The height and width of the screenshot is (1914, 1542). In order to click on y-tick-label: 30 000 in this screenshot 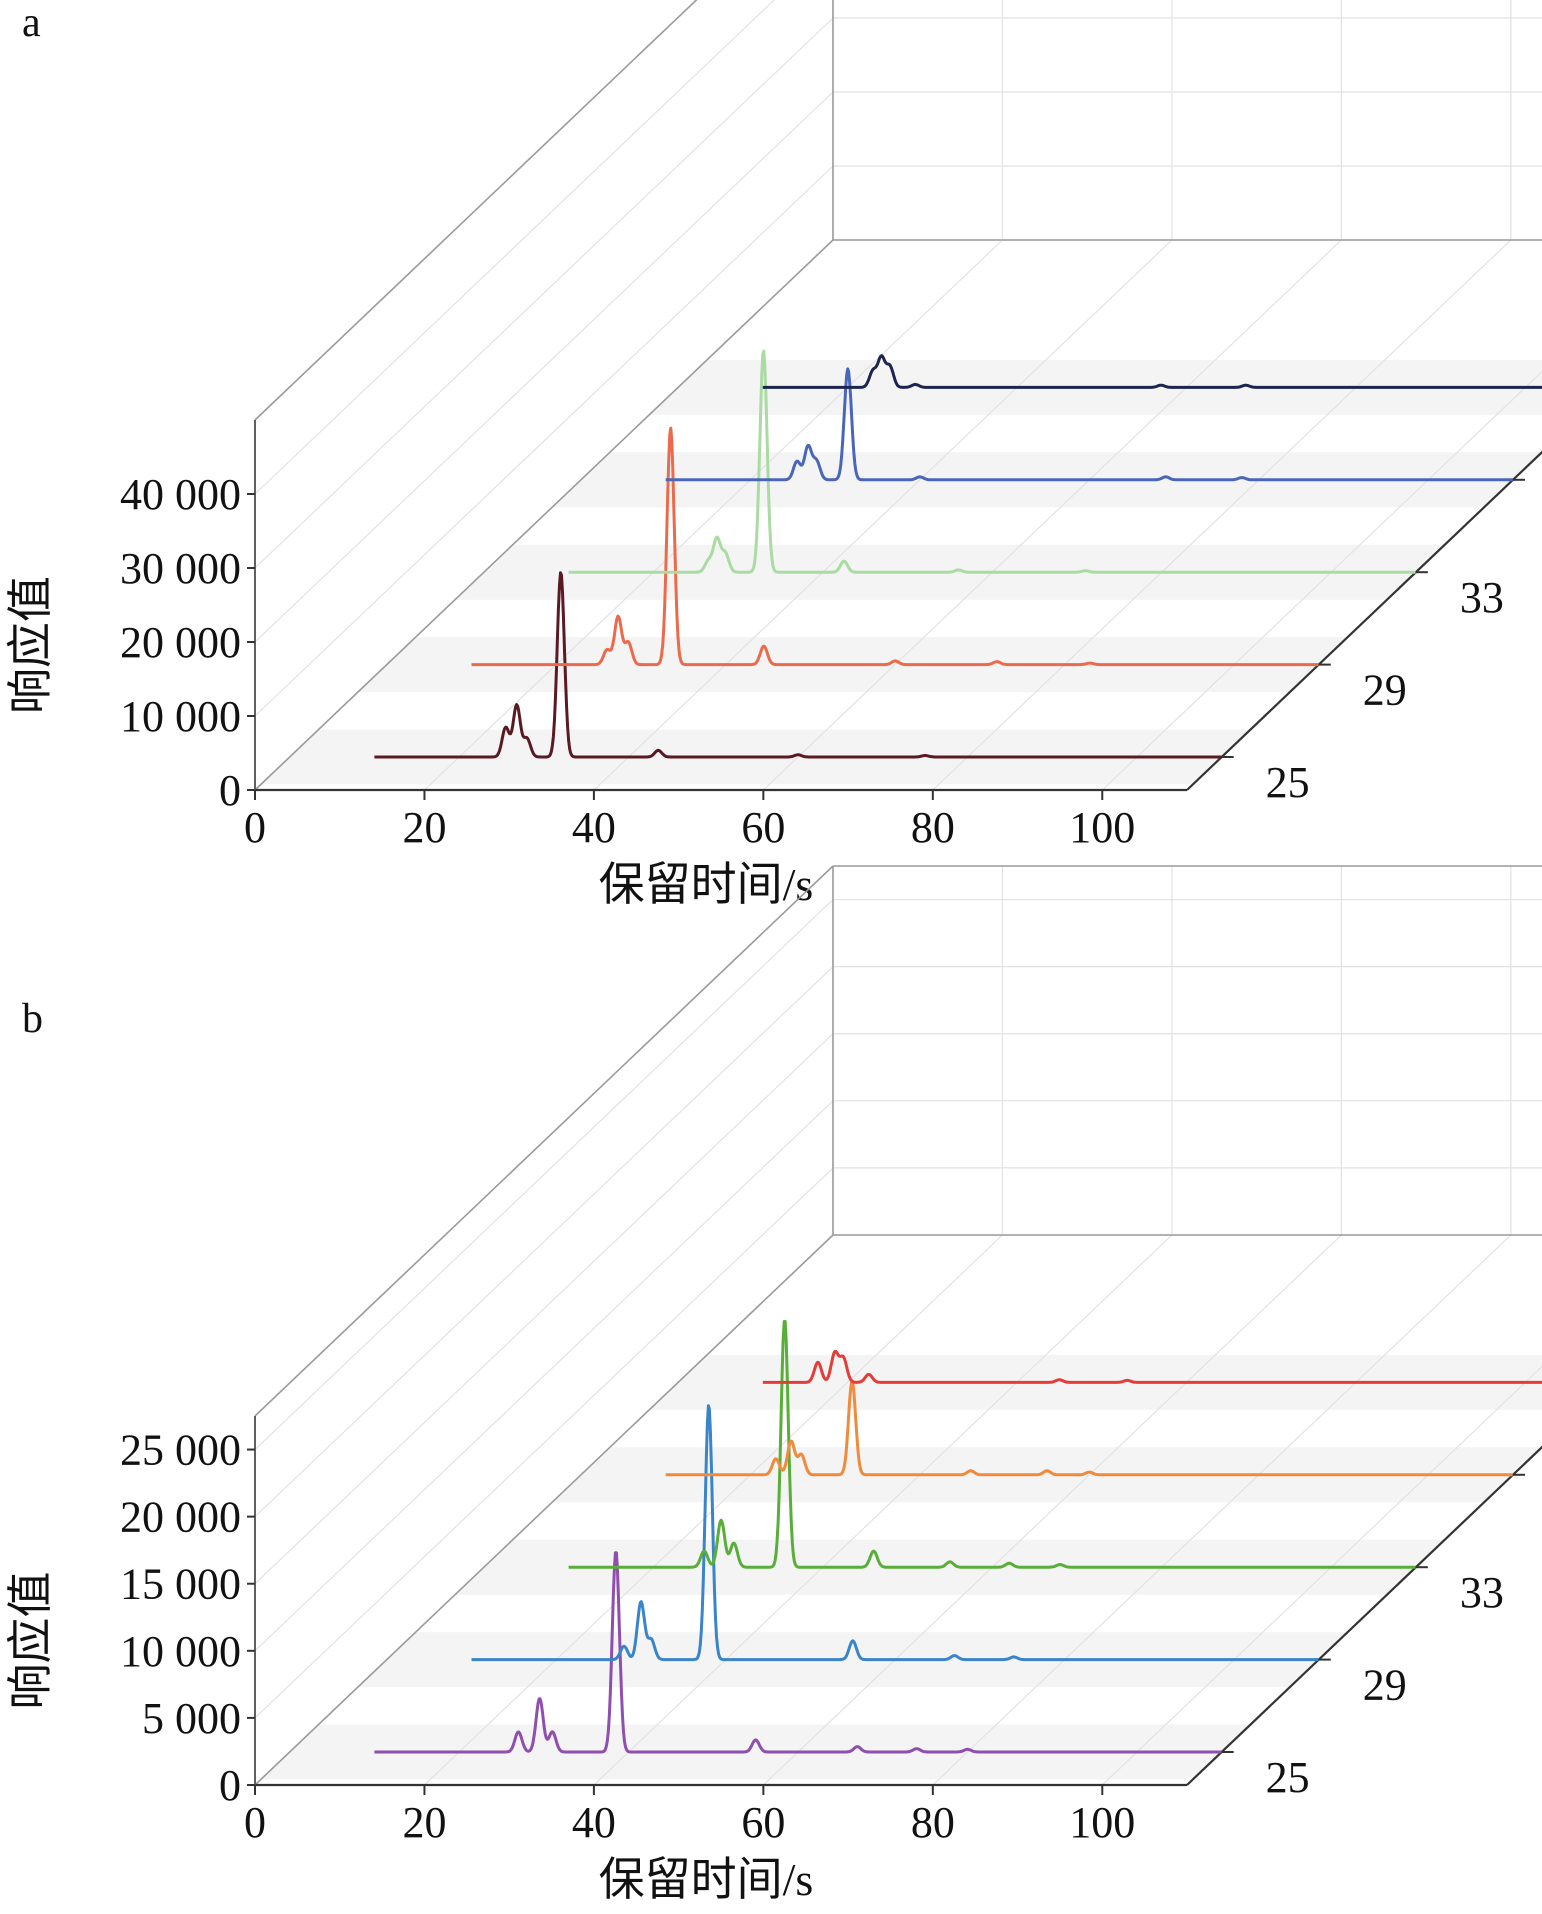, I will do `click(180, 568)`.